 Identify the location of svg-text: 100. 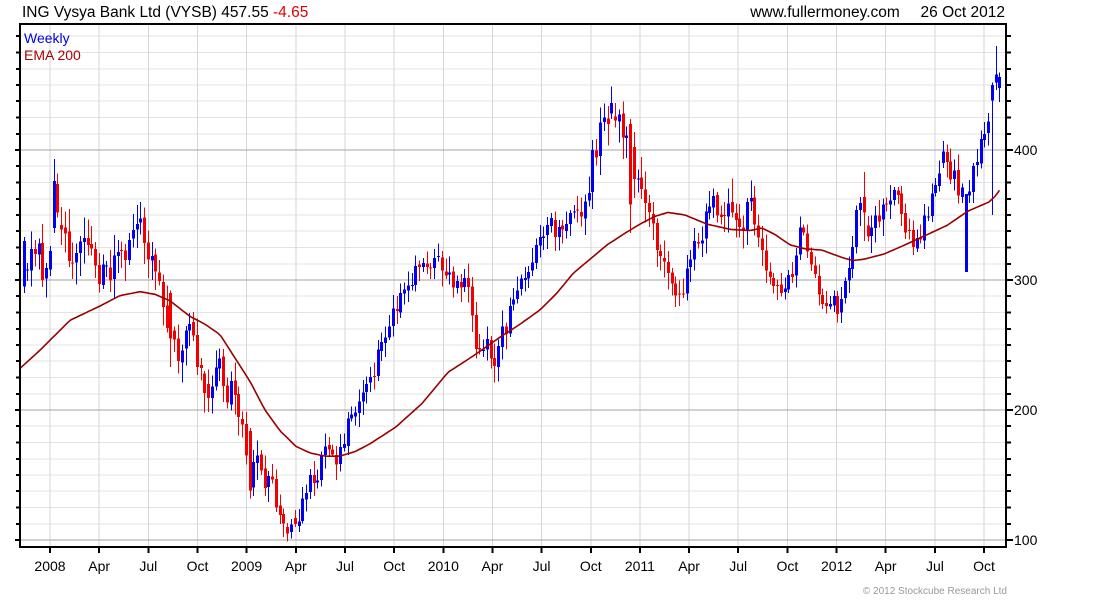
(1026, 540).